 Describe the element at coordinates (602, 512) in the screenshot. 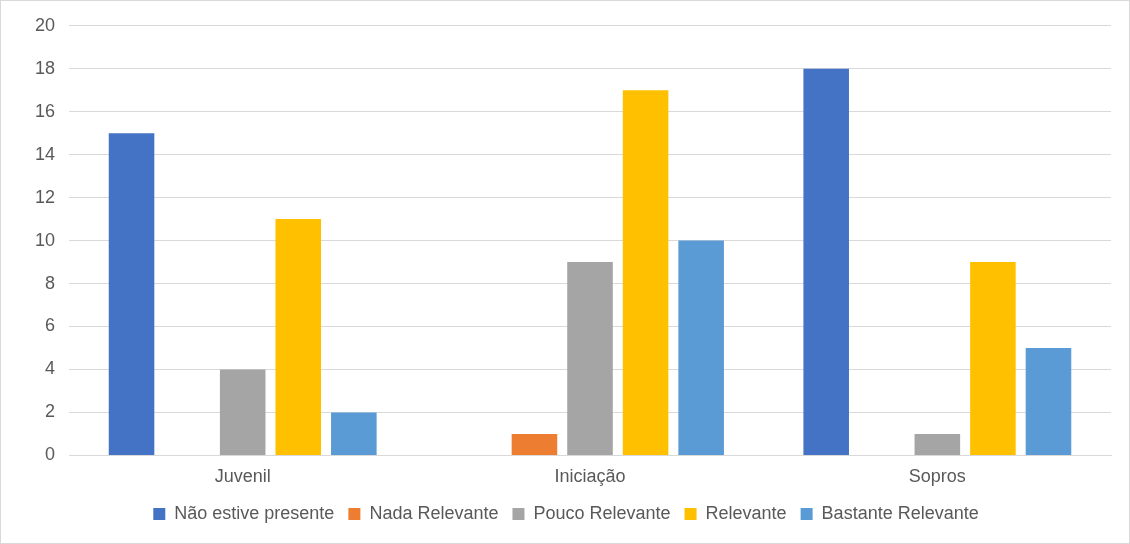

I see `legend-label: Pouco Relevante` at that location.